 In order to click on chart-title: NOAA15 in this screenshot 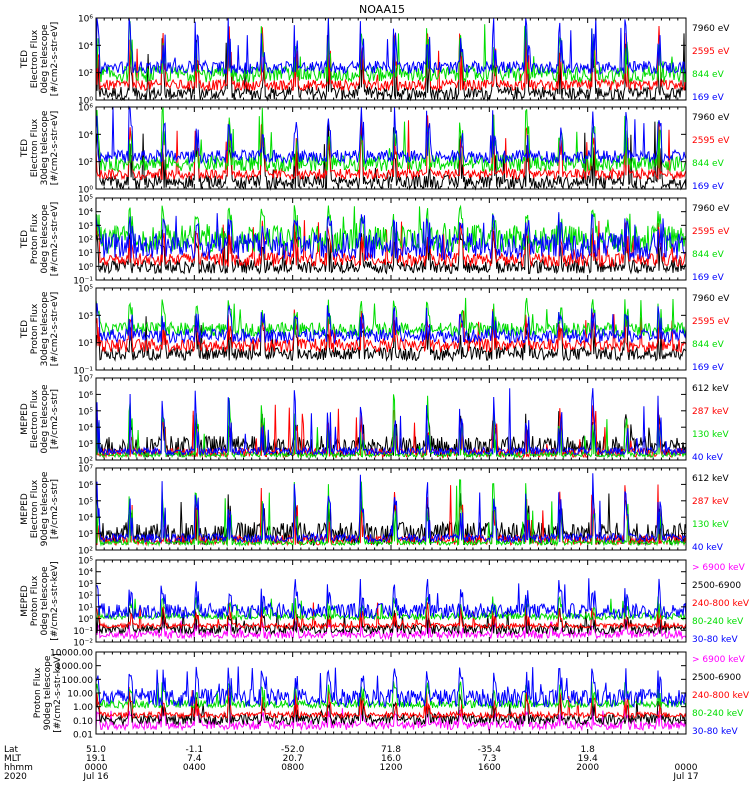, I will do `click(382, 9)`.